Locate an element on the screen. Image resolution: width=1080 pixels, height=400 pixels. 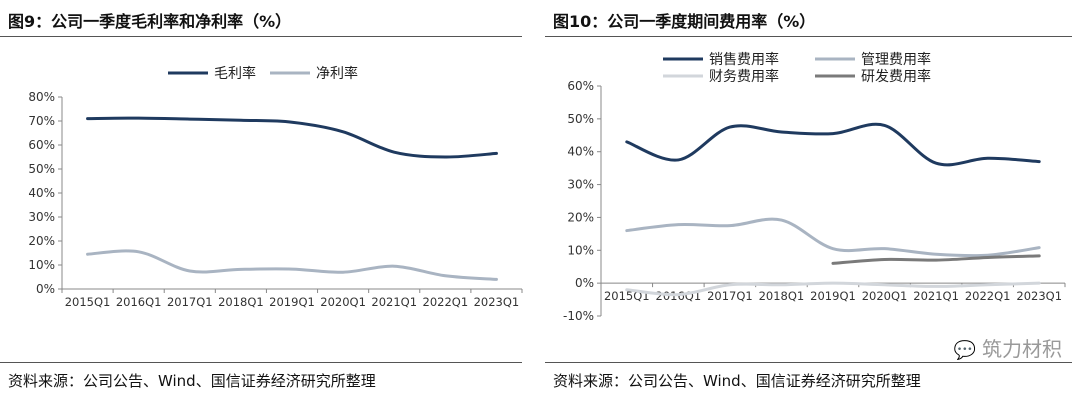
chart-title: 图10：公司一季度期间费用率（%） is located at coordinates (684, 21).